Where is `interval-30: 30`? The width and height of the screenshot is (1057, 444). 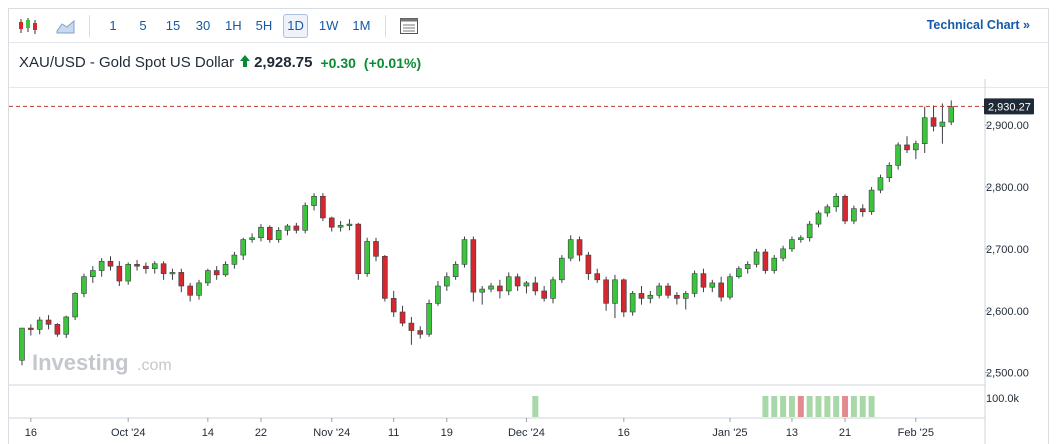 interval-30: 30 is located at coordinates (203, 25).